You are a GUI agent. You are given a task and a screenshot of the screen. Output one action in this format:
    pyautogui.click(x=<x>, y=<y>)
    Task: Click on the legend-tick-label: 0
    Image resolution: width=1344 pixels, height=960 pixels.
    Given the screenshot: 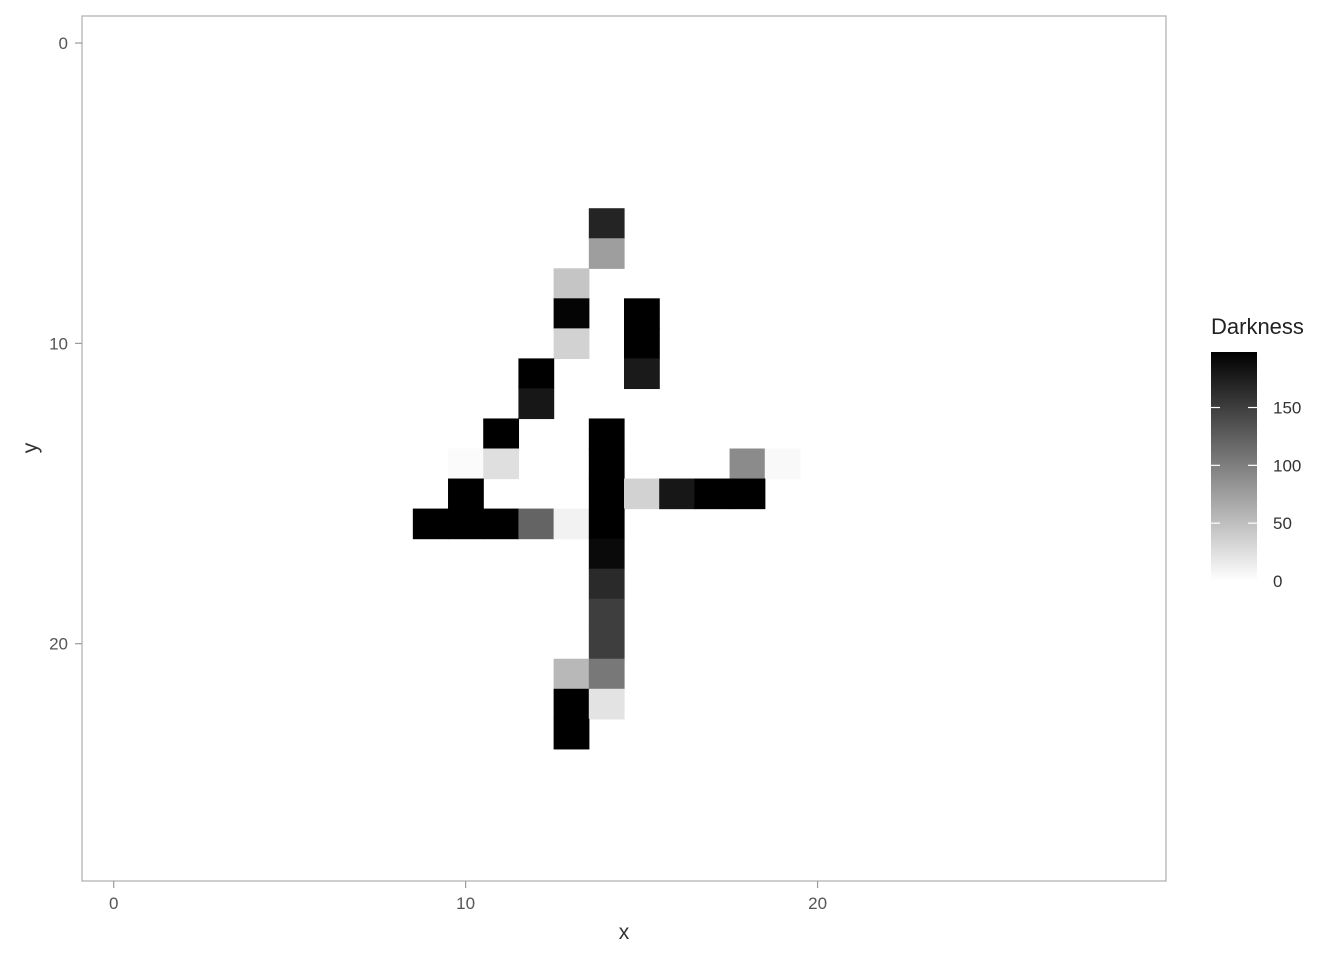 What is the action you would take?
    pyautogui.click(x=1277, y=581)
    